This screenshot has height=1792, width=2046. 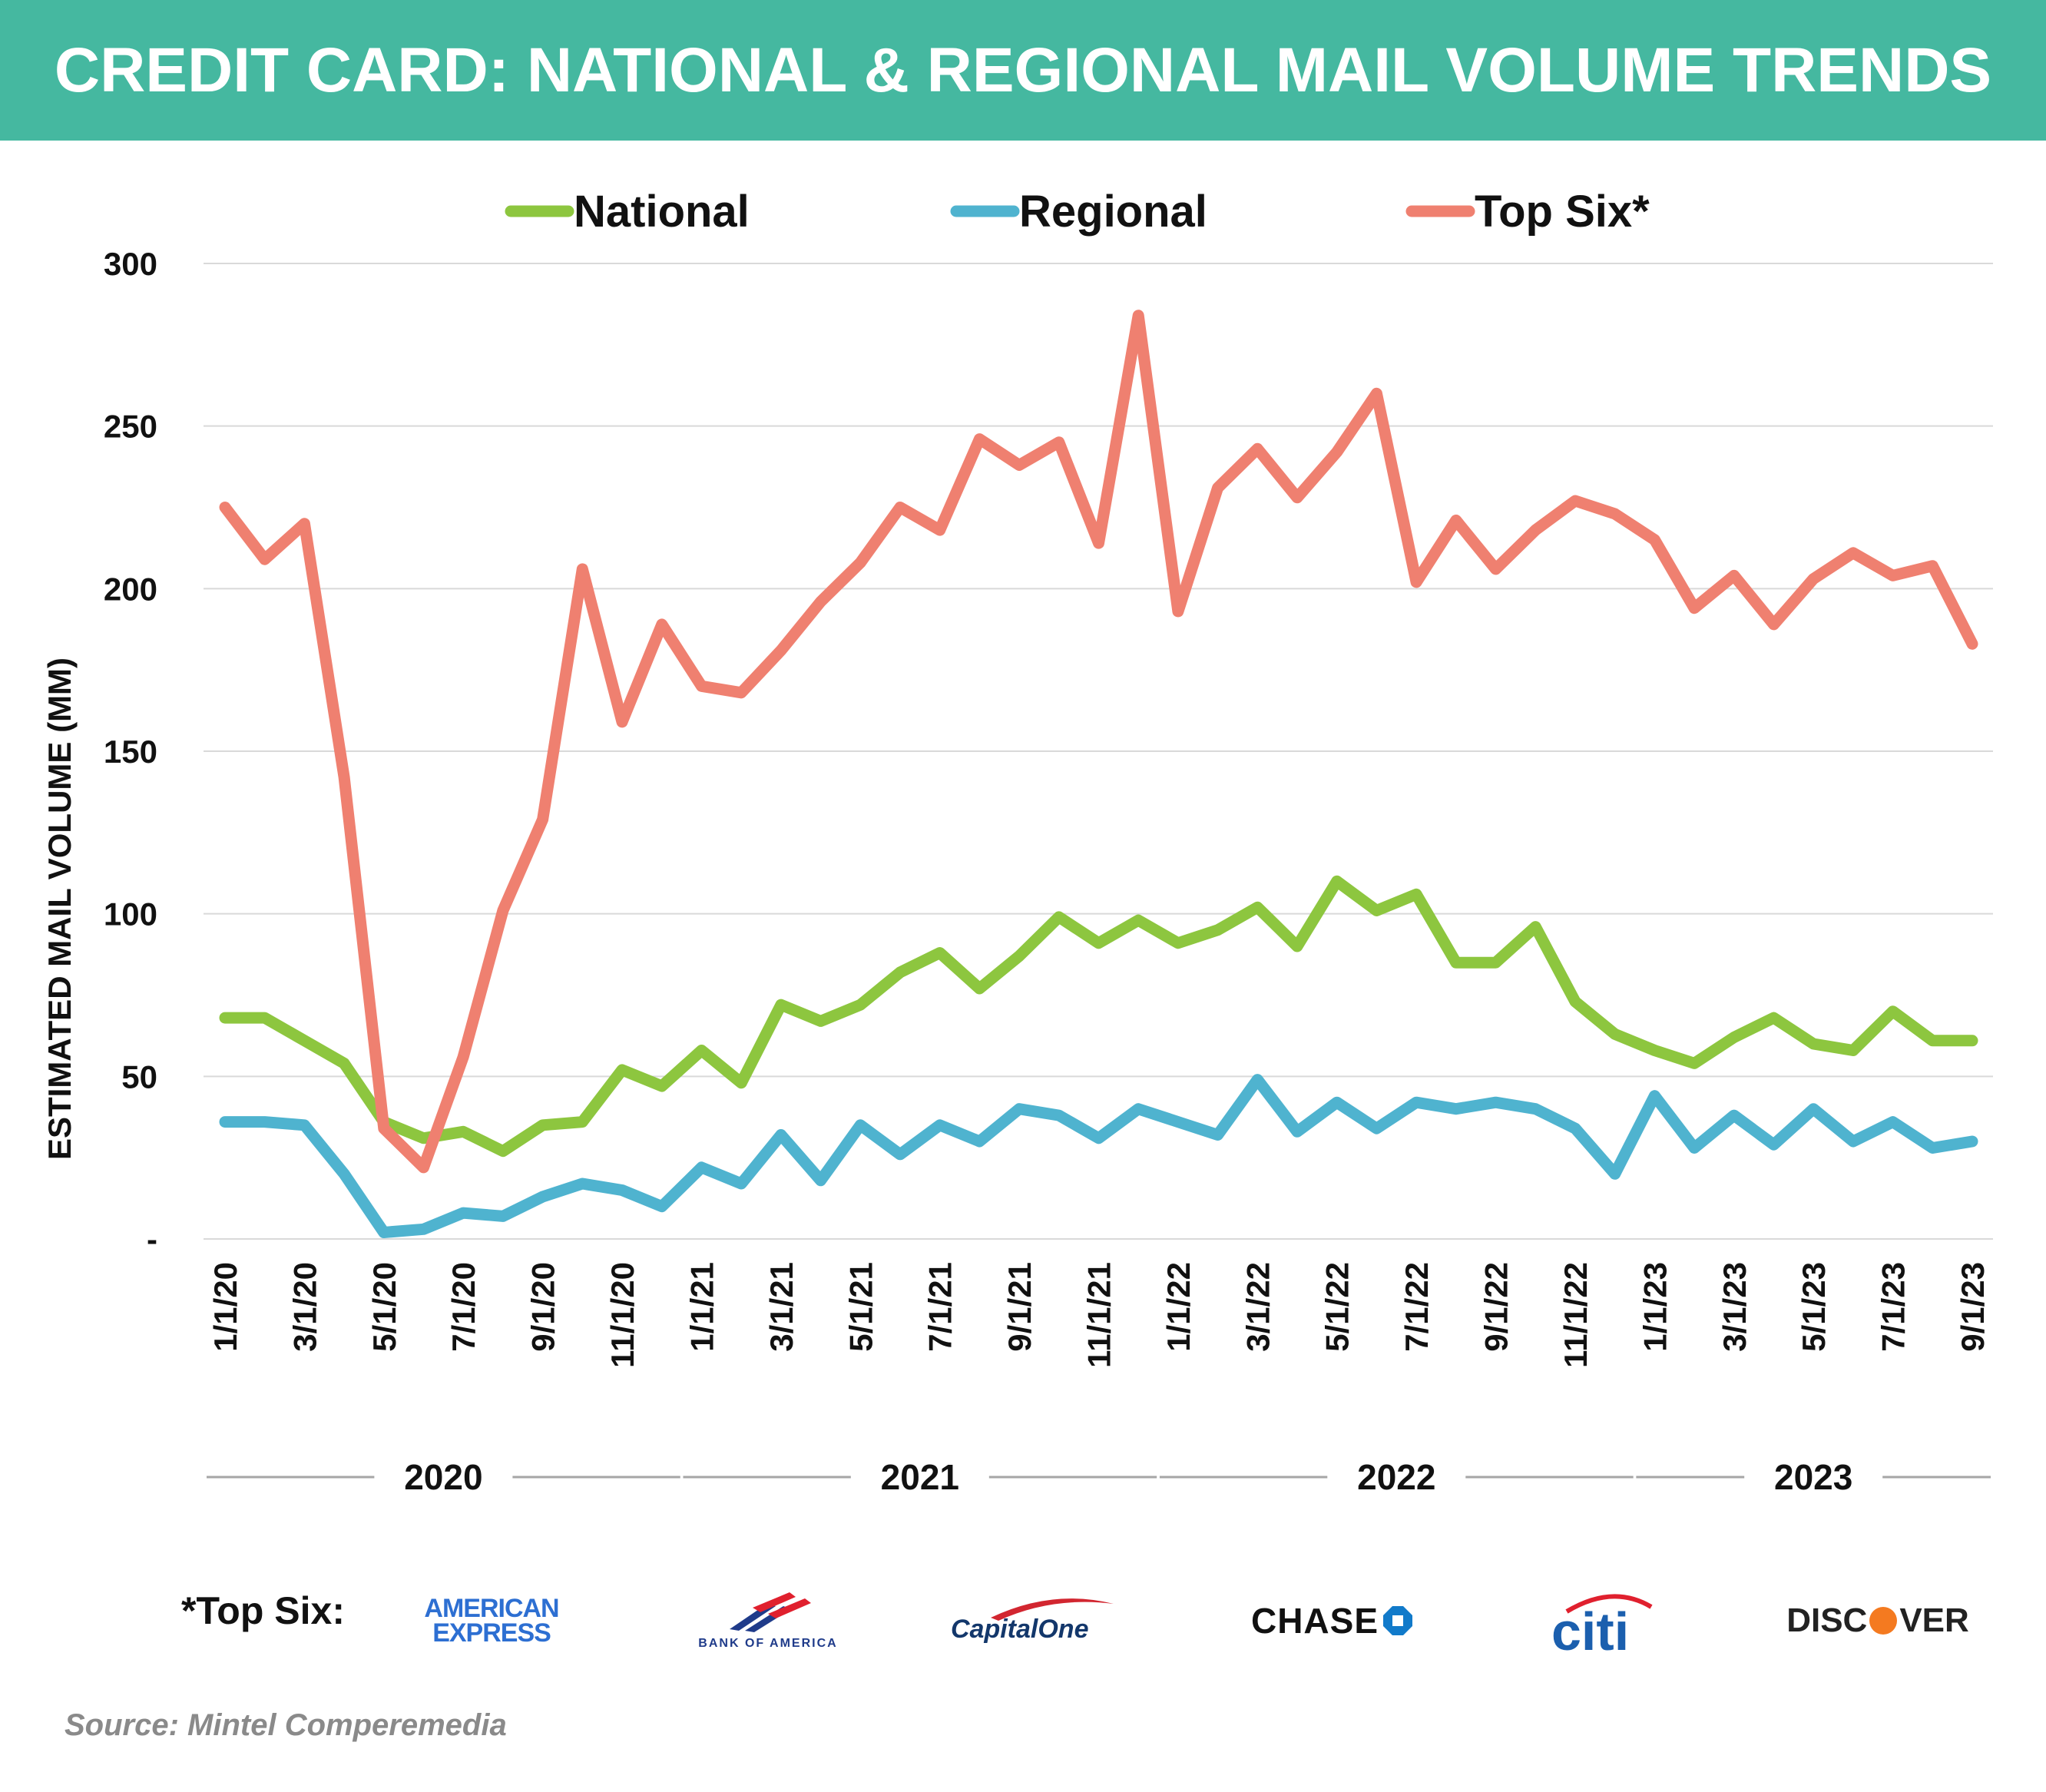 I want to click on year-groups: 2020 2021 2022 2023, so click(x=1099, y=1477).